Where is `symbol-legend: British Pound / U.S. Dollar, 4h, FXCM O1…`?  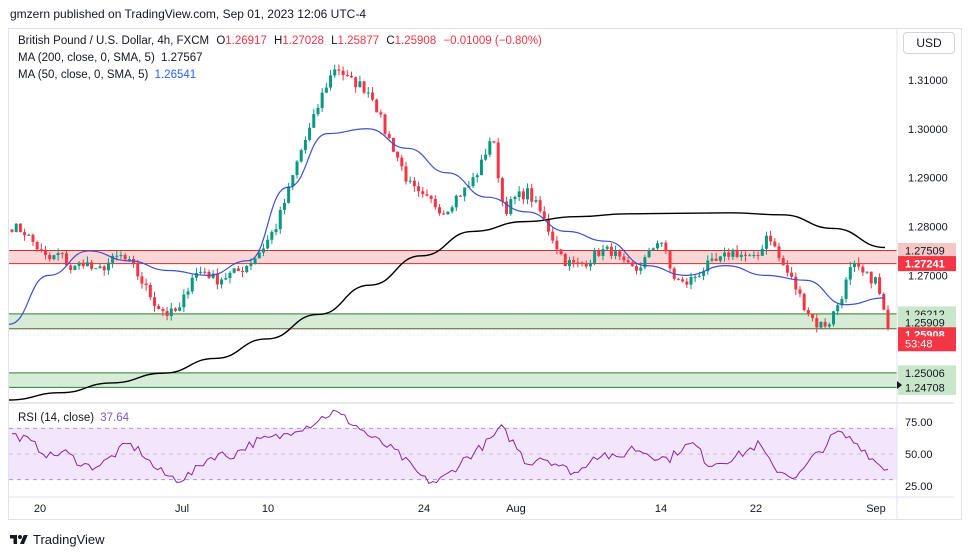
symbol-legend: British Pound / U.S. Dollar, 4h, FXCM O1… is located at coordinates (280, 41).